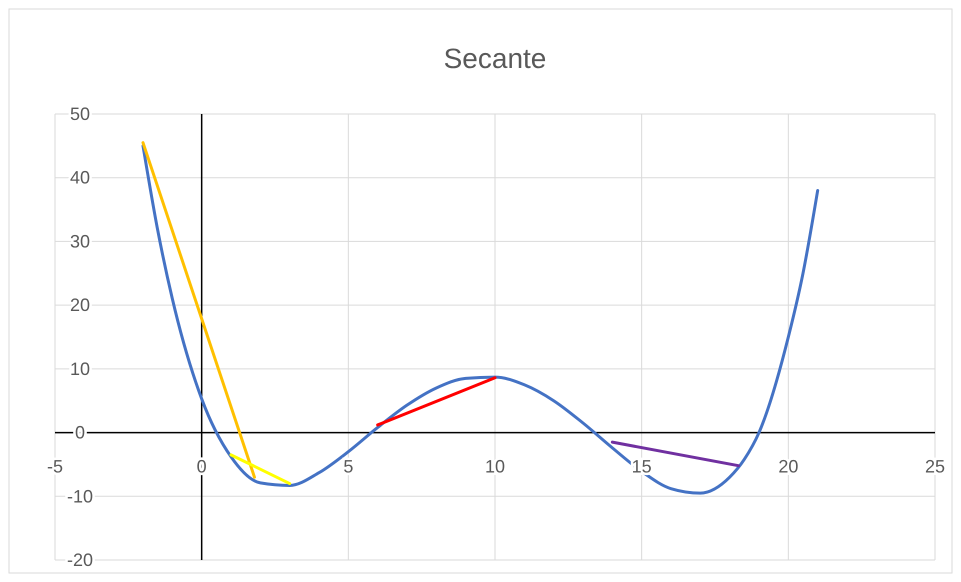 This screenshot has height=582, width=961. Describe the element at coordinates (80, 368) in the screenshot. I see `y-tick-label: 10` at that location.